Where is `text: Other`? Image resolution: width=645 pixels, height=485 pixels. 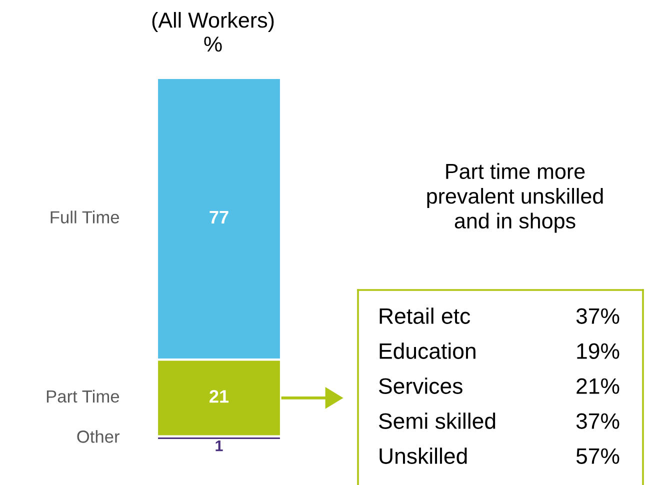
text: Other is located at coordinates (98, 436).